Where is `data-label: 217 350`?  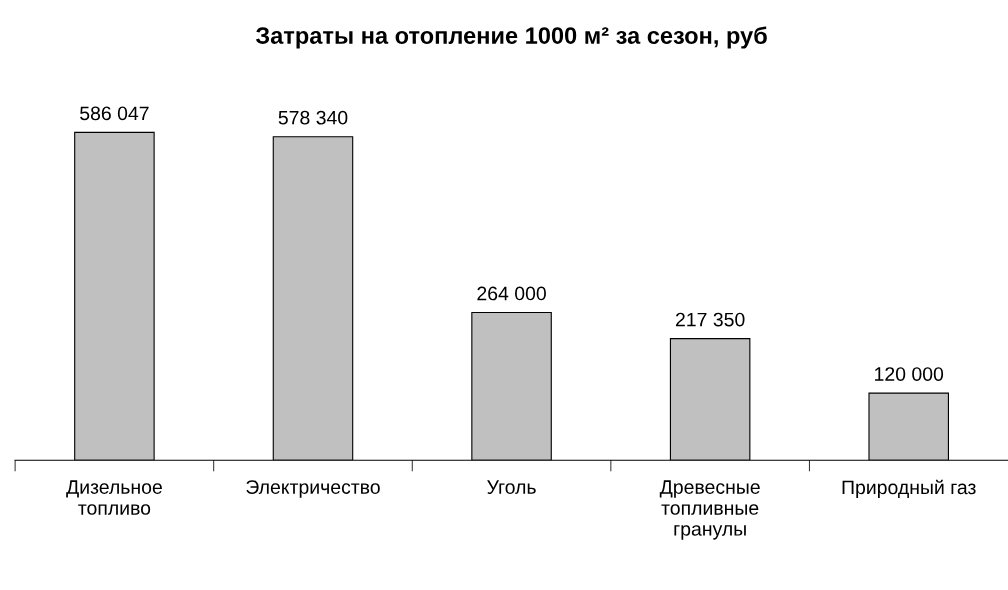 data-label: 217 350 is located at coordinates (710, 319).